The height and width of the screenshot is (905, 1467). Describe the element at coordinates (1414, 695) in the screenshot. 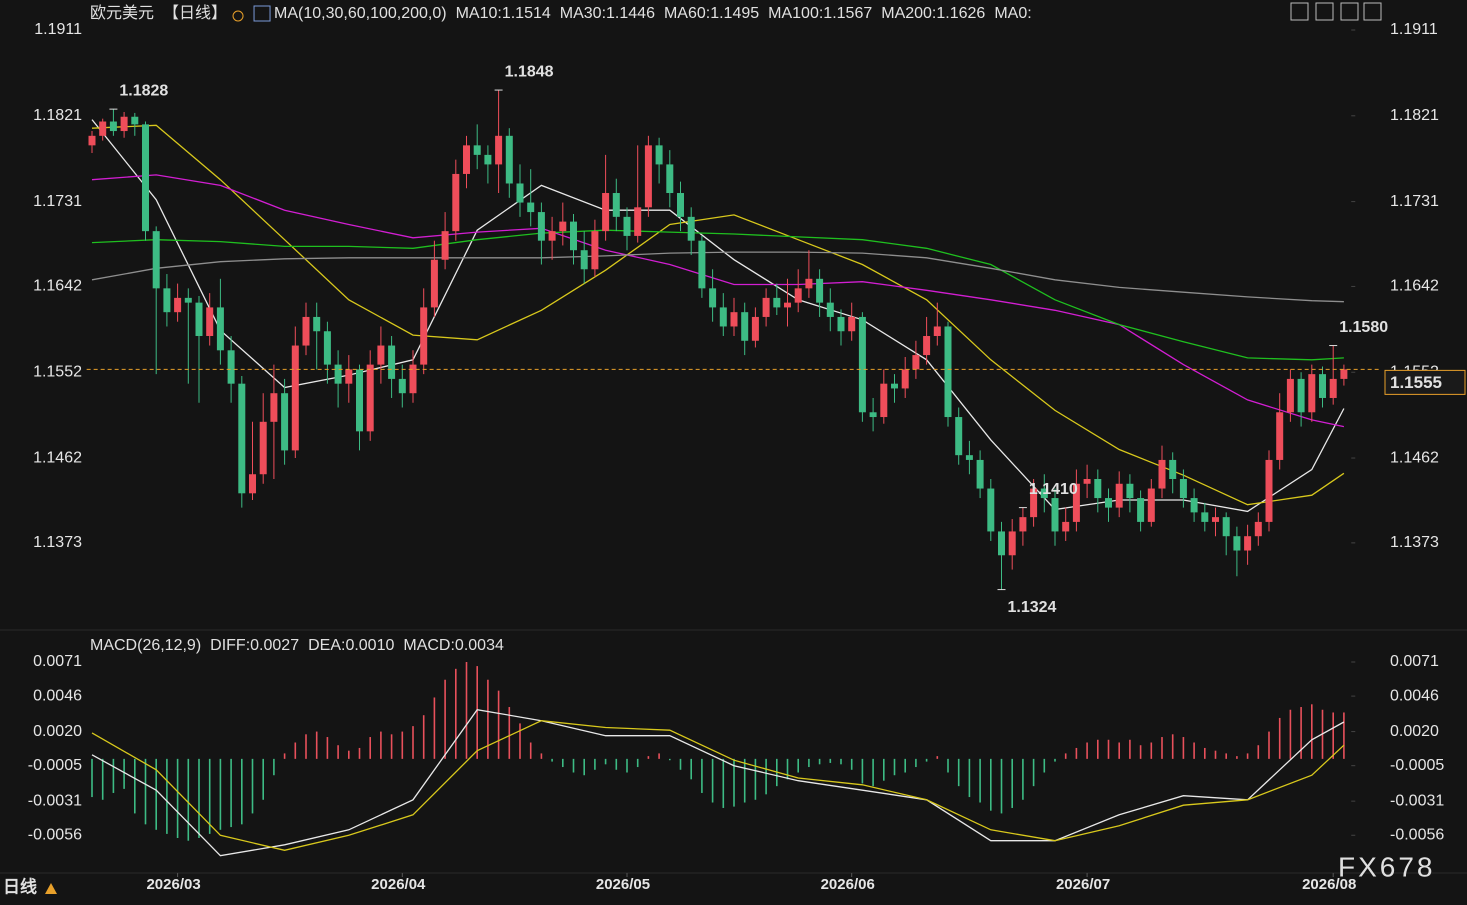

I see `y-tick-label-right: 0.0046` at that location.